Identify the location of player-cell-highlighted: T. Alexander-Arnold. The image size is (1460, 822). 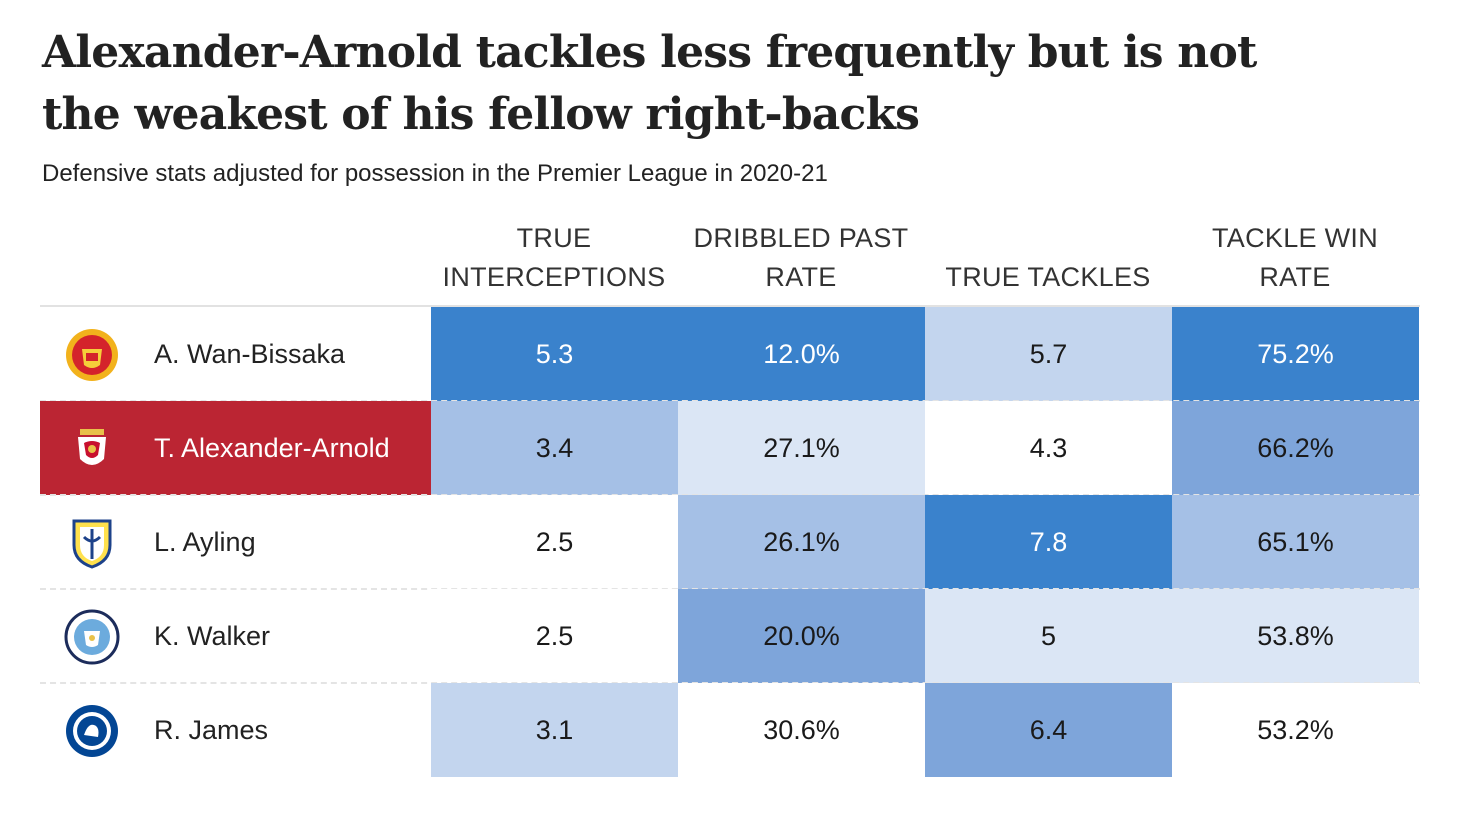
(235, 448).